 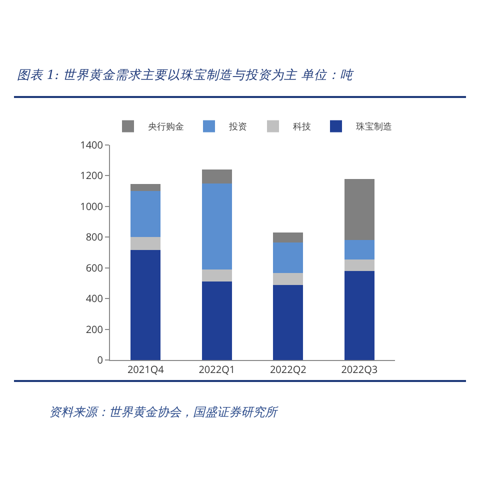 What do you see at coordinates (95, 329) in the screenshot?
I see `y-tick-label: 200` at bounding box center [95, 329].